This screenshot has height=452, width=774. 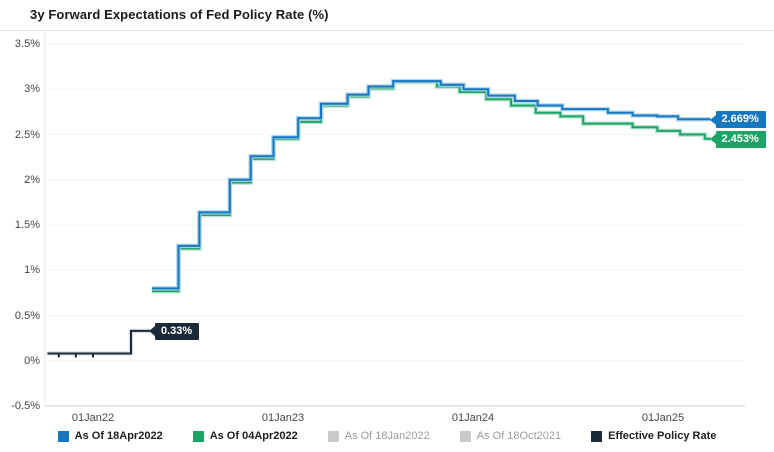 I want to click on legend-item-asof-18jan2022: As Of 18Jan2022, so click(x=378, y=436).